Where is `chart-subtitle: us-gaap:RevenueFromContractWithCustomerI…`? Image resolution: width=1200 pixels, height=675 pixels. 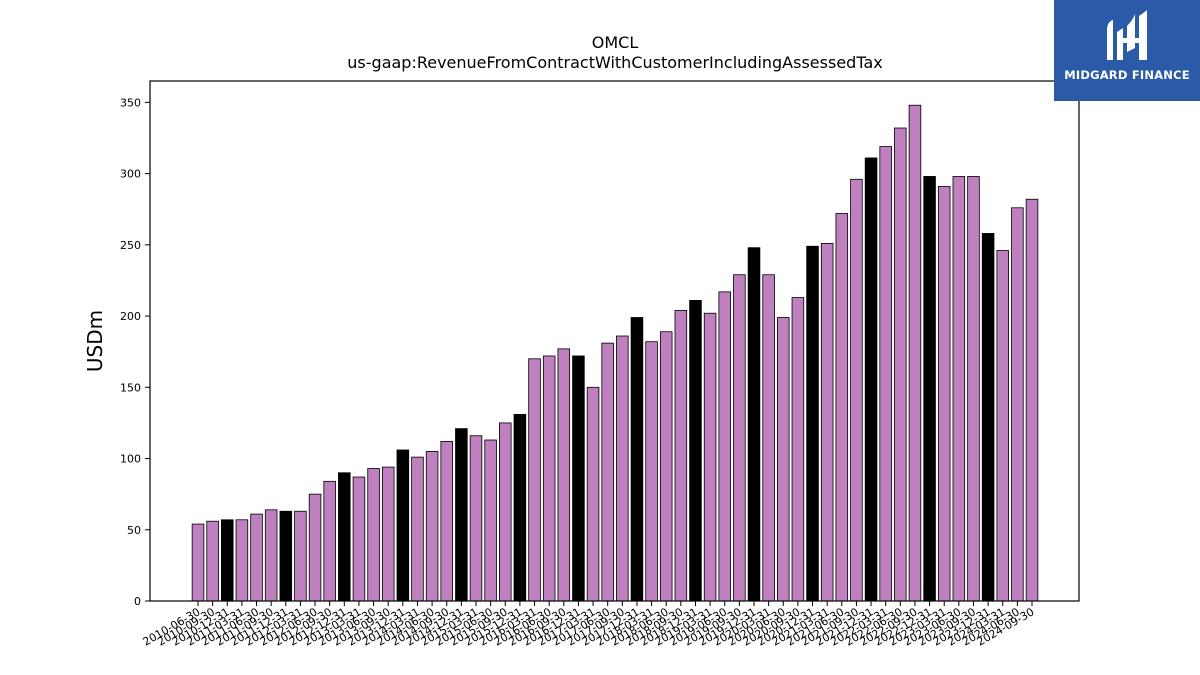
chart-subtitle: us-gaap:RevenueFromContractWithCustomerI… is located at coordinates (614, 62).